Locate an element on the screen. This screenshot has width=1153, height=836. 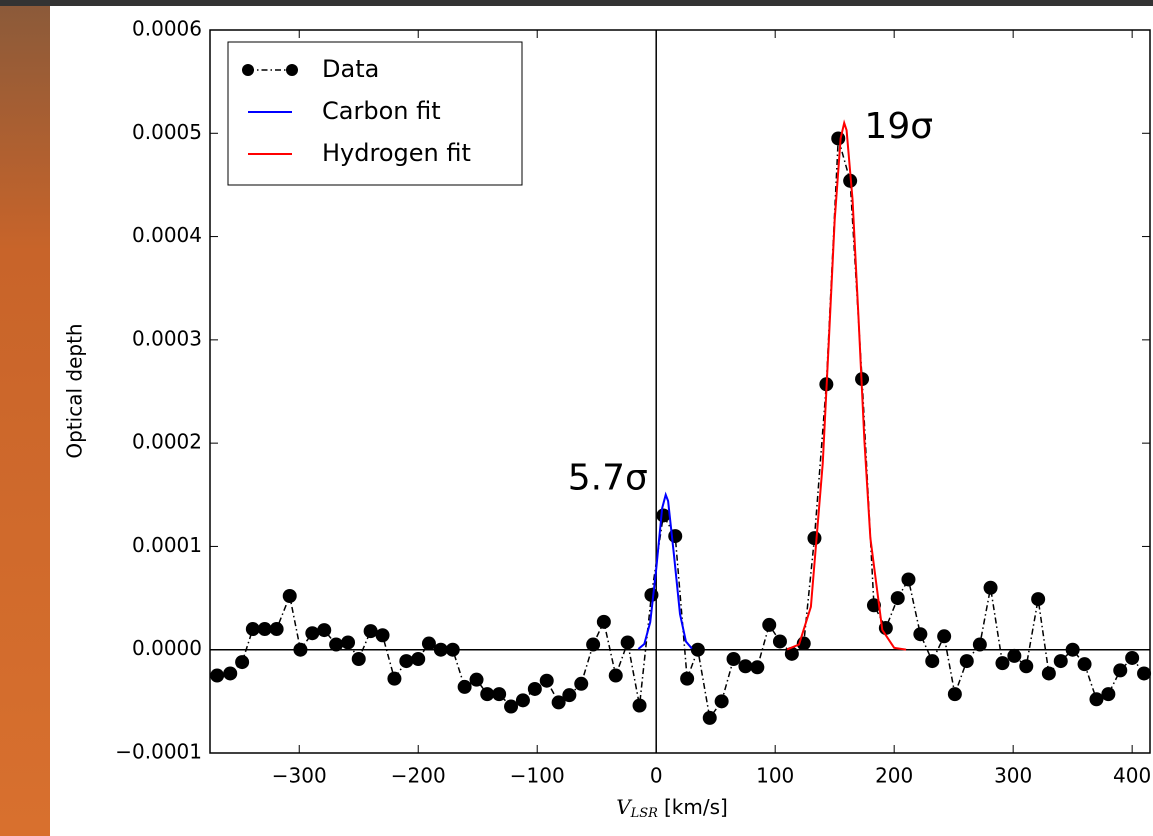
y-tick-label: 0.0001 is located at coordinates (167, 545).